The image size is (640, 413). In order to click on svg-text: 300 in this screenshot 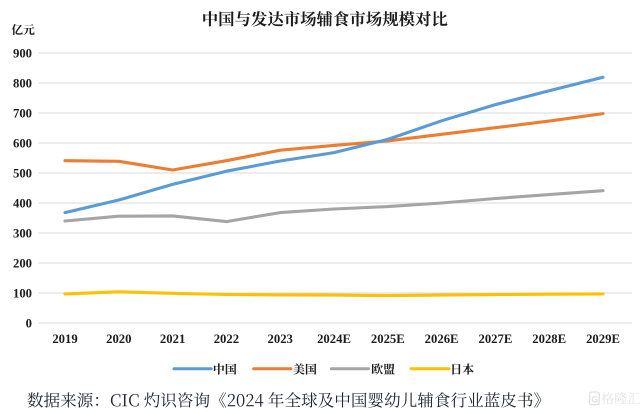, I will do `click(22, 233)`.